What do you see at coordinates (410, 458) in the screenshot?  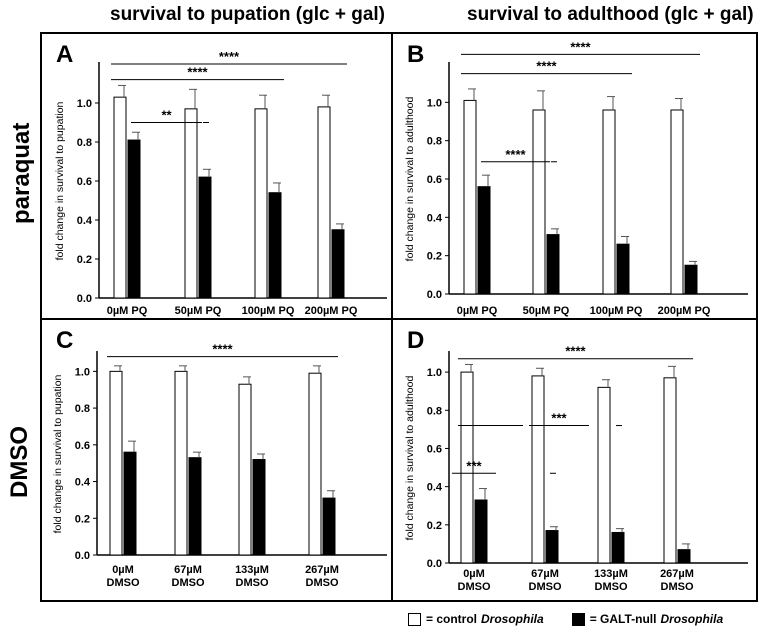 I see `panel-d-y-label: fold change in survival to adulthood` at bounding box center [410, 458].